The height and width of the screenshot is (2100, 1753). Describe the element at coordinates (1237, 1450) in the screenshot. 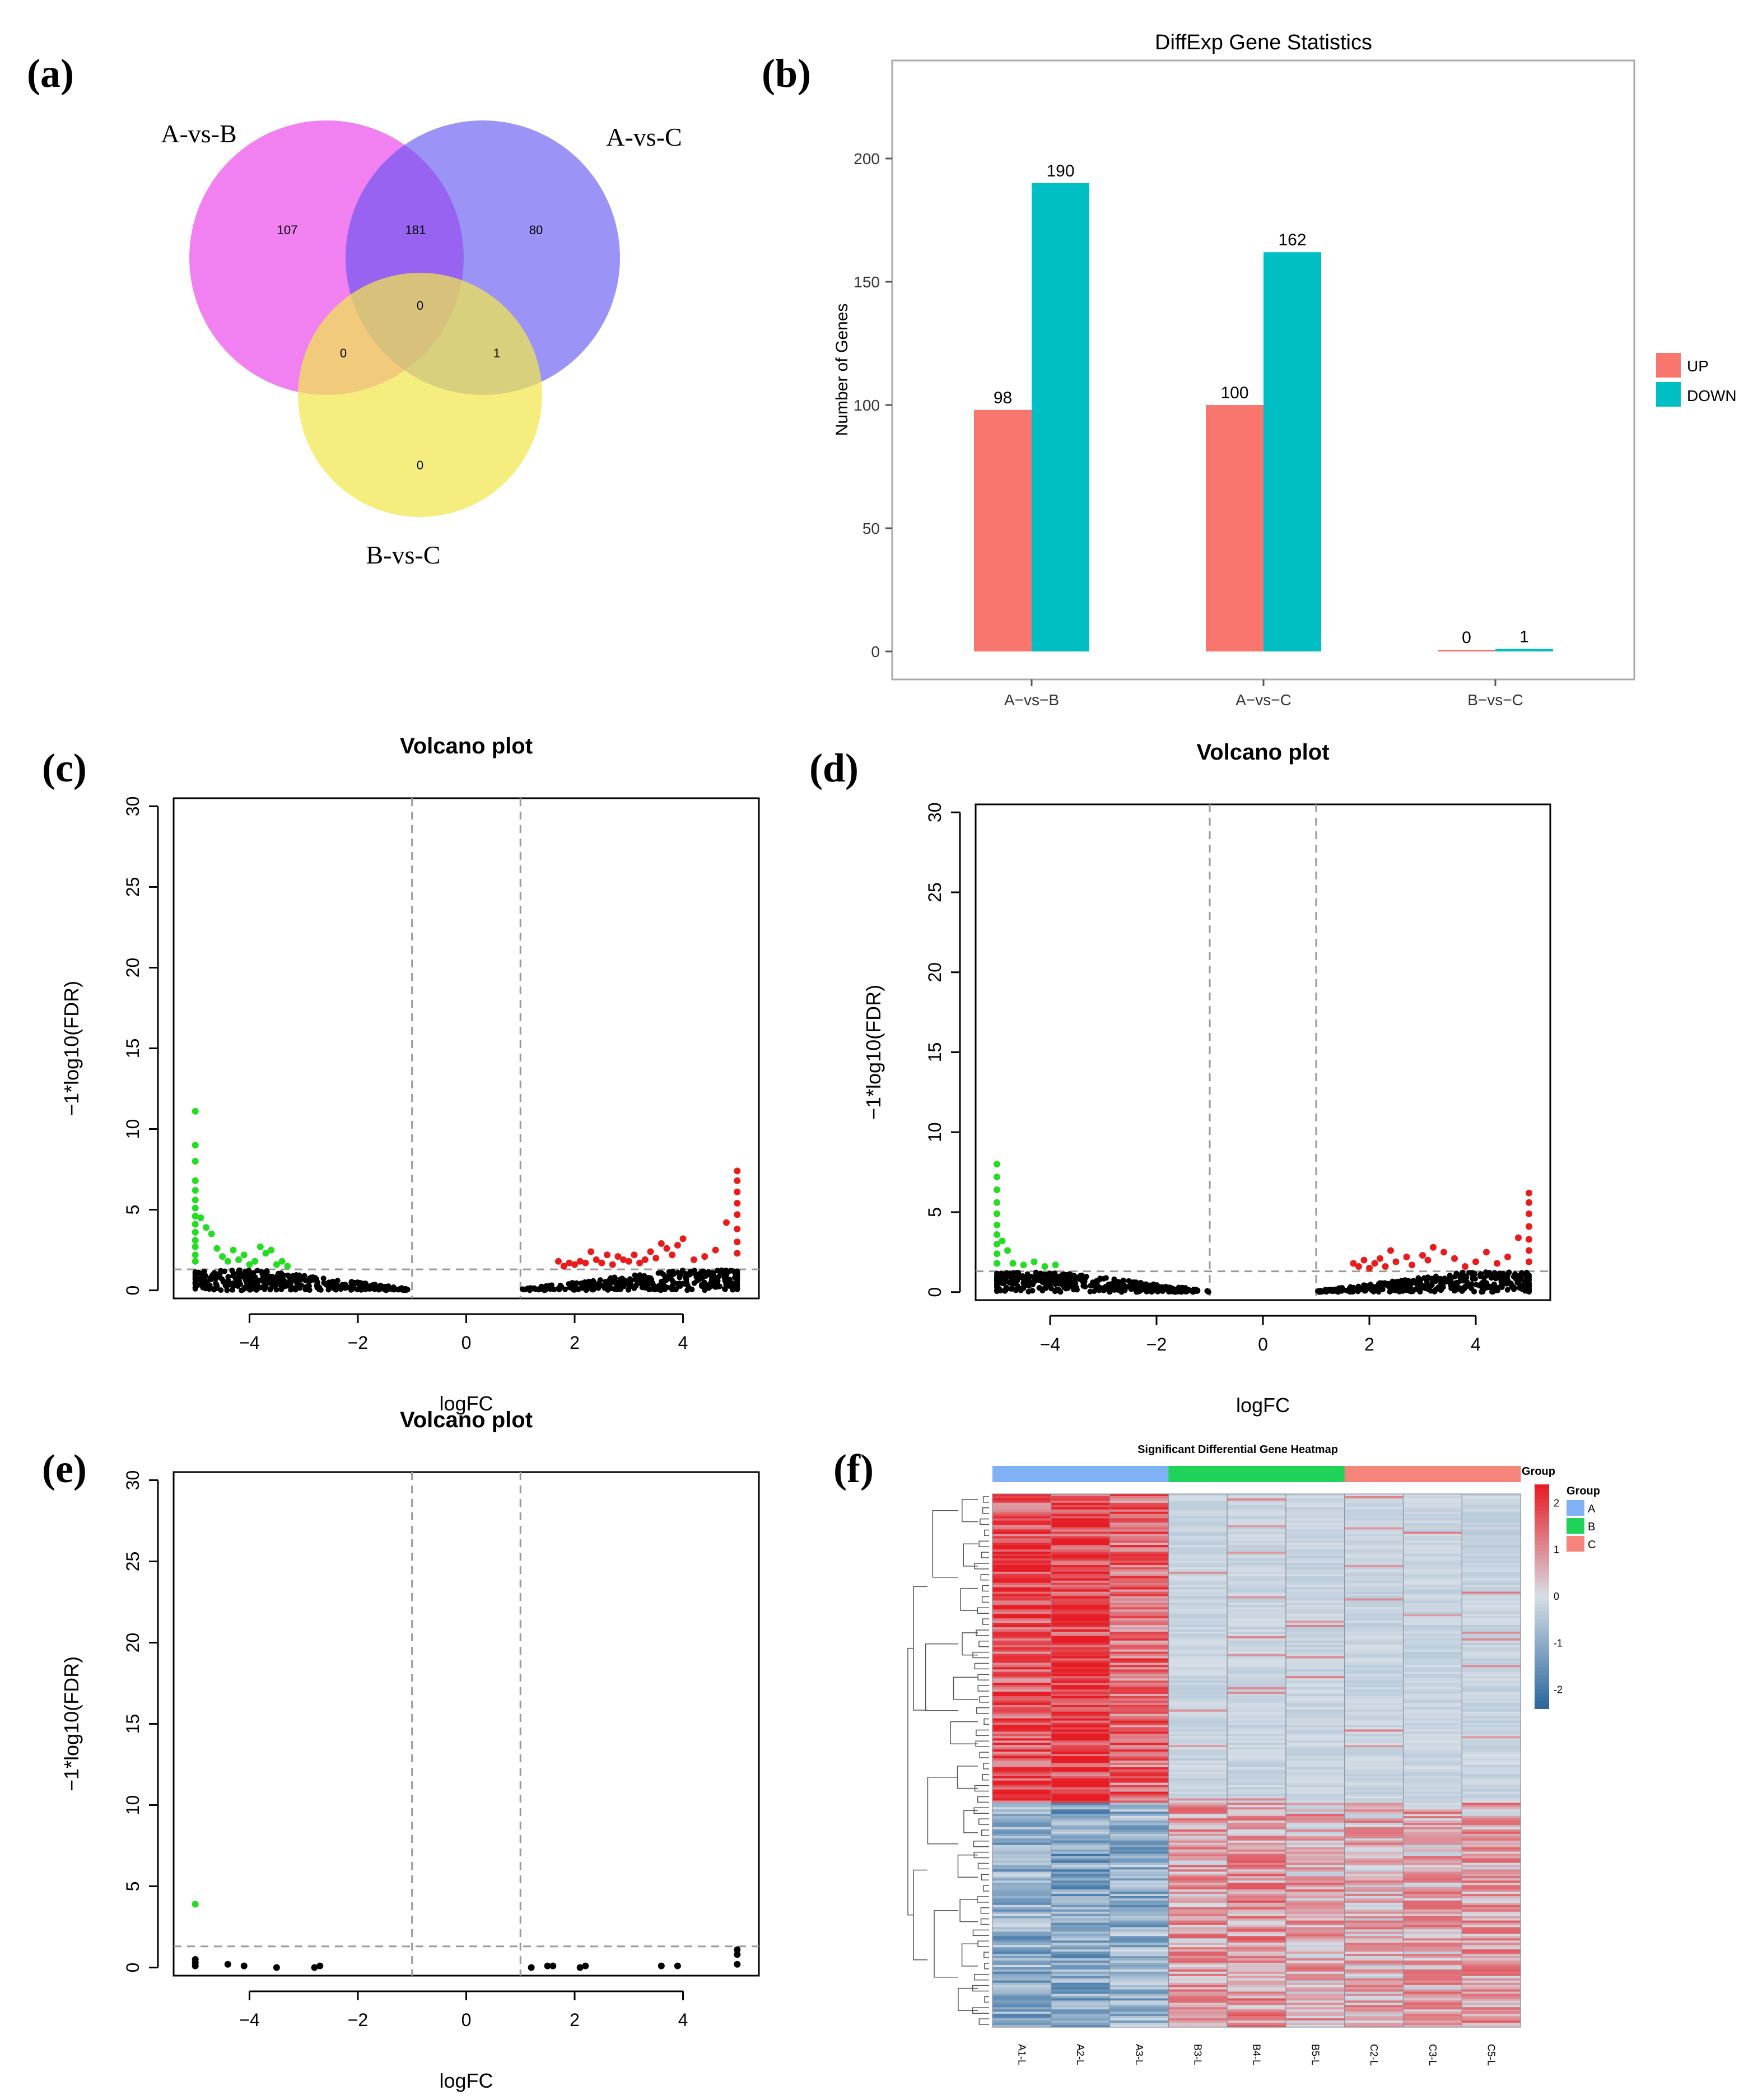

I see `heatmap-title: Significant Differential Gene Heatmap` at that location.